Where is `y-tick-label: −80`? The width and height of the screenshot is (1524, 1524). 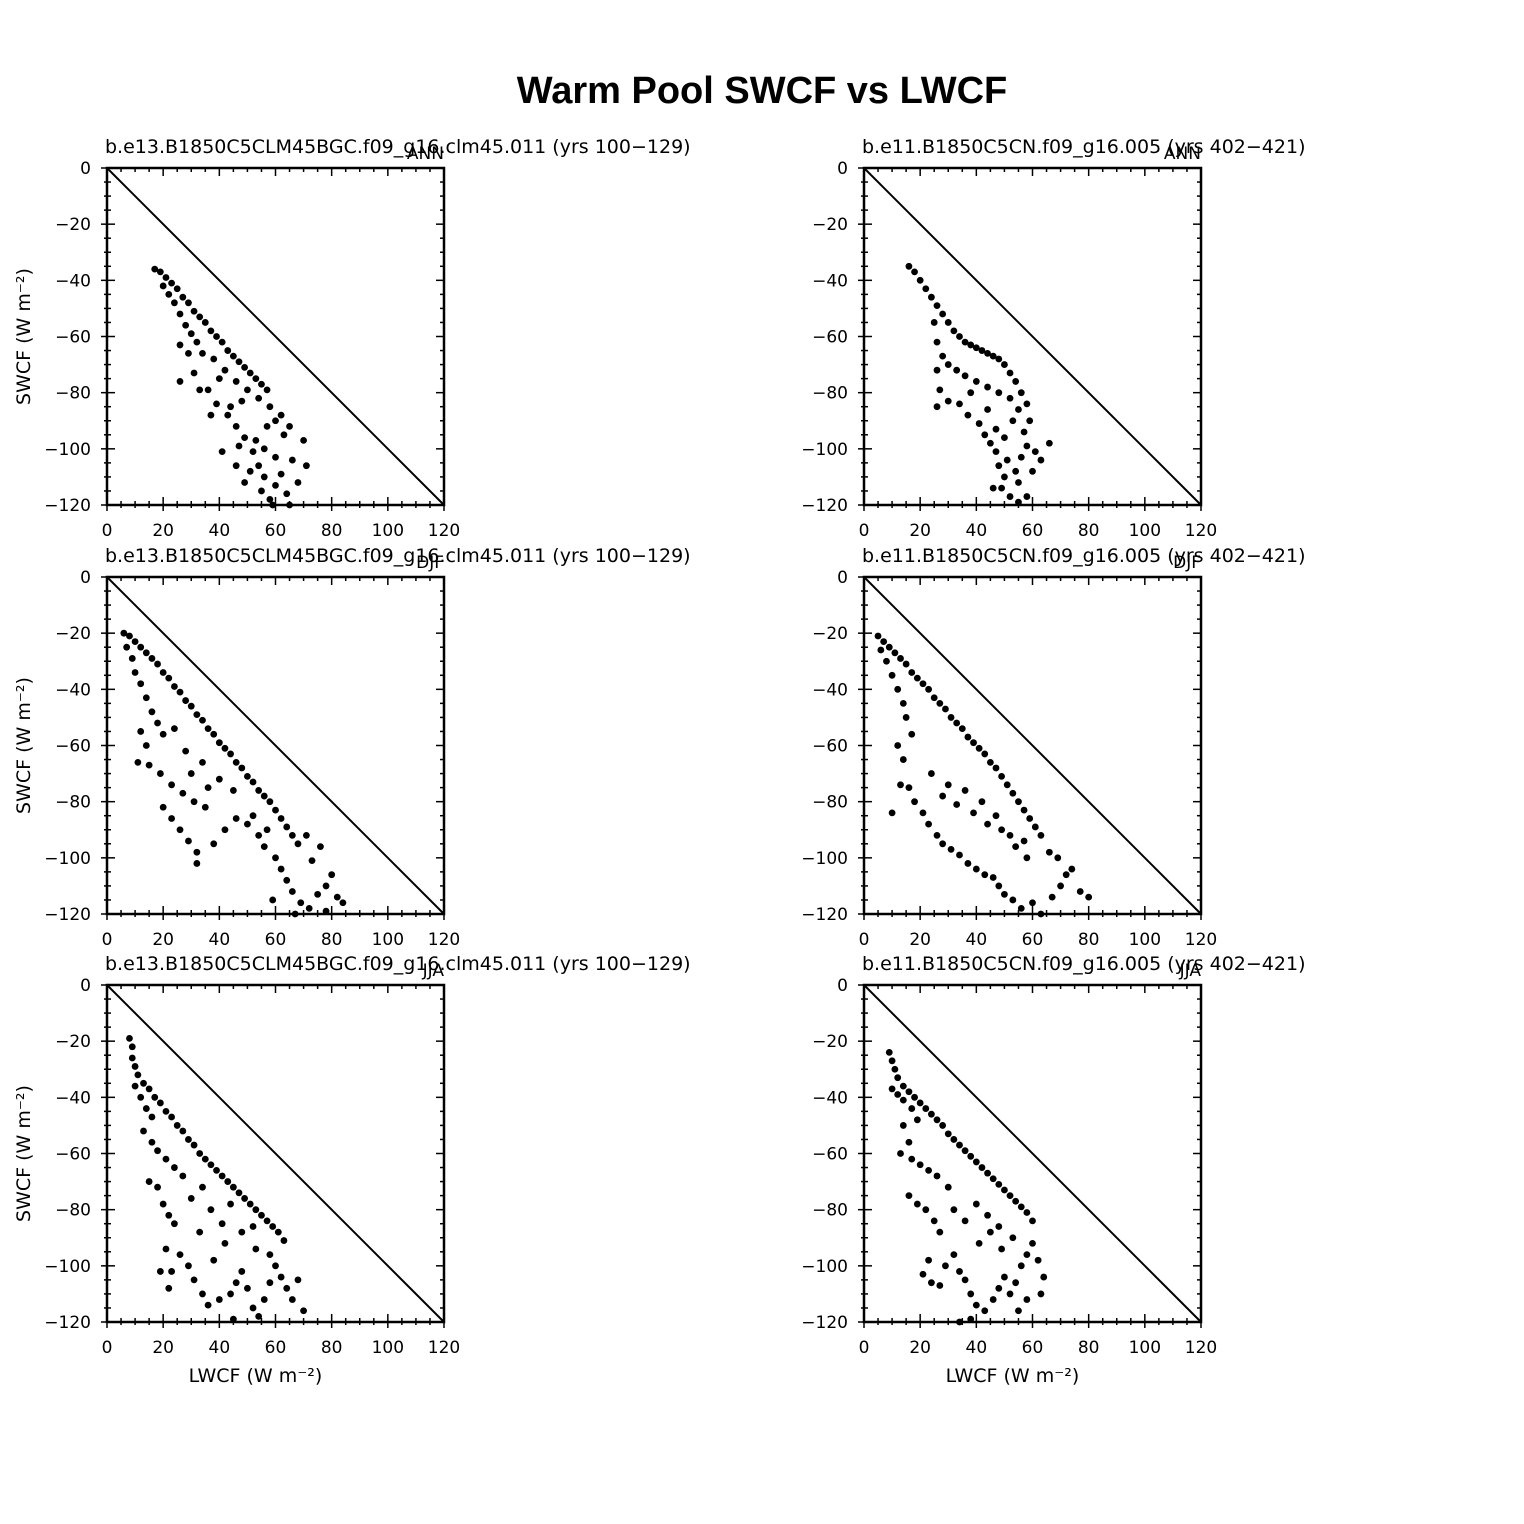 y-tick-label: −80 is located at coordinates (830, 394).